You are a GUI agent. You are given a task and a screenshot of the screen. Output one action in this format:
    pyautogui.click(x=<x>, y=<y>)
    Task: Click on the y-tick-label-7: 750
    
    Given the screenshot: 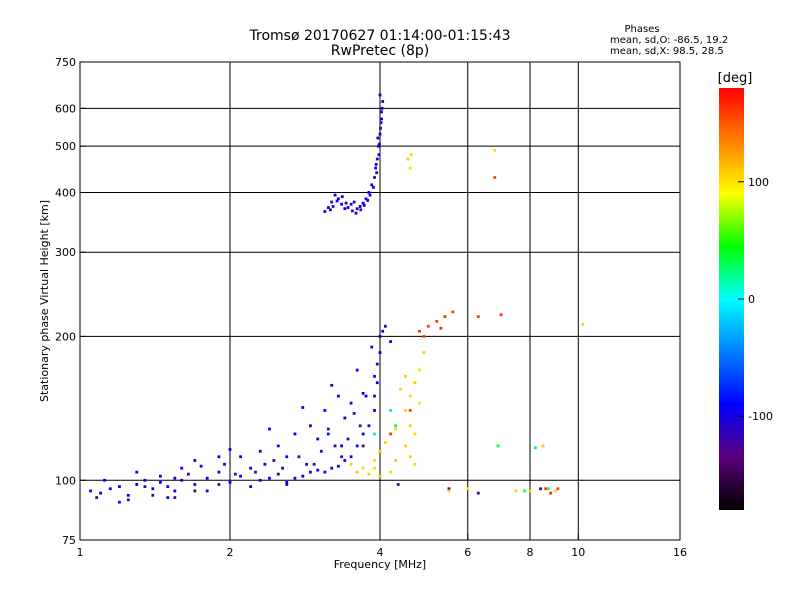 What is the action you would take?
    pyautogui.click(x=65, y=62)
    